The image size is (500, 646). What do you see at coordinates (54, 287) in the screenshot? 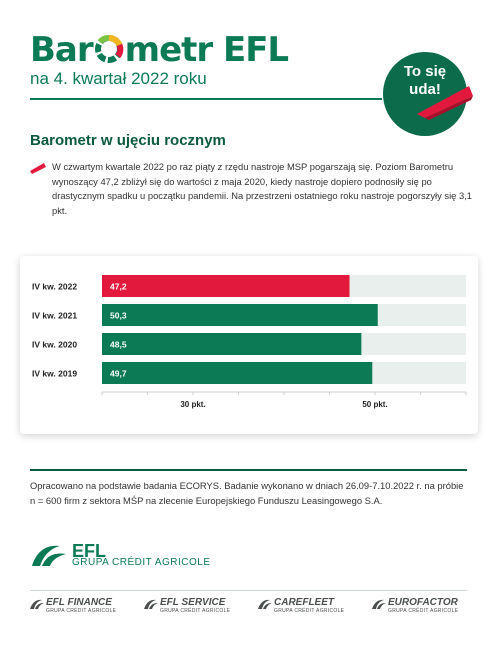
I see `category-label: IV kw. 2022` at bounding box center [54, 287].